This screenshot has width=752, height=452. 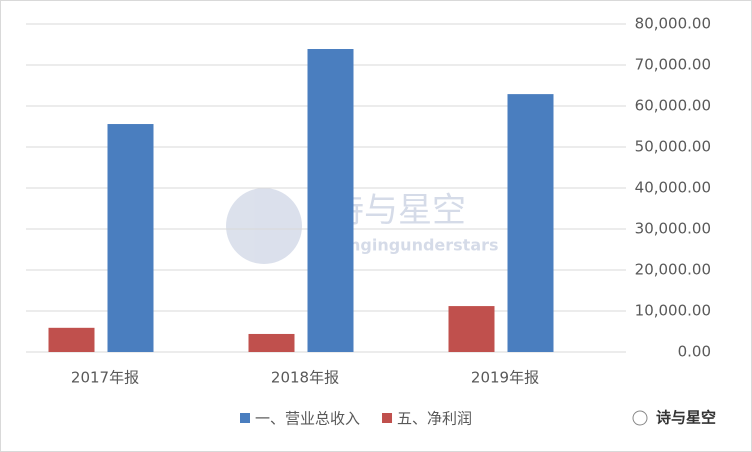 I want to click on y-tick-label: 80,000.00, so click(x=673, y=24).